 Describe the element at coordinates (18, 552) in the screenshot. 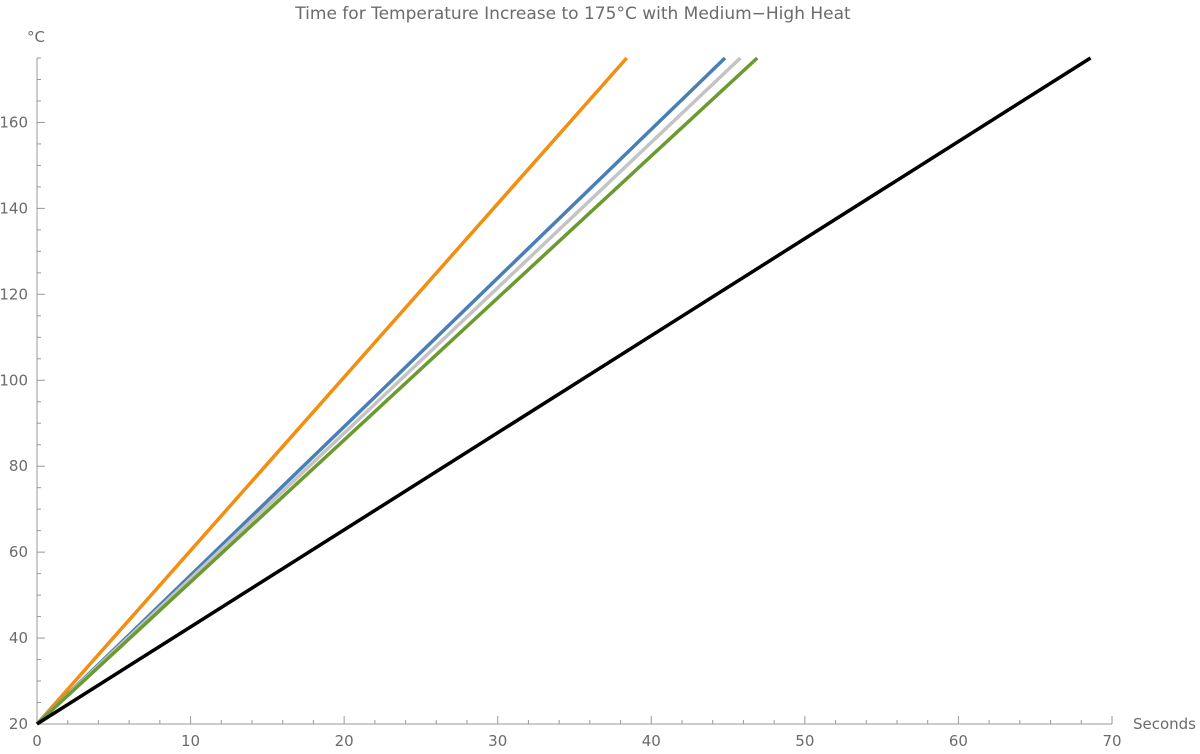

I see `y-tick-label: 60` at that location.